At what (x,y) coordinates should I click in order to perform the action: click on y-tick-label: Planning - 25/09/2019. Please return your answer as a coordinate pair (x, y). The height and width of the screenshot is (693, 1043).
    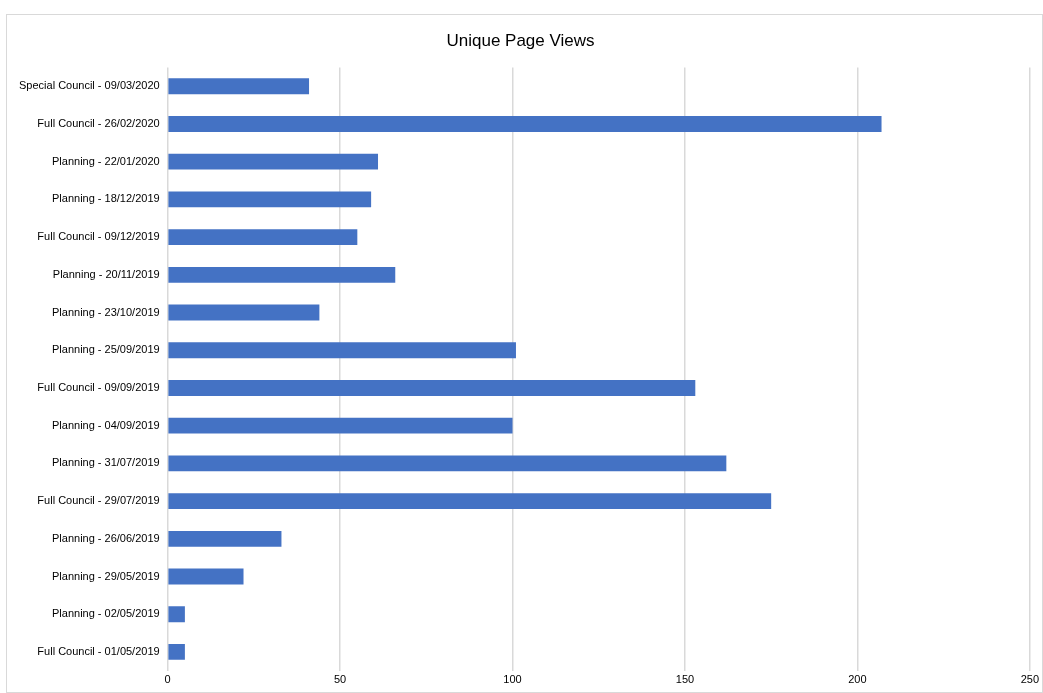
    Looking at the image, I should click on (105, 349).